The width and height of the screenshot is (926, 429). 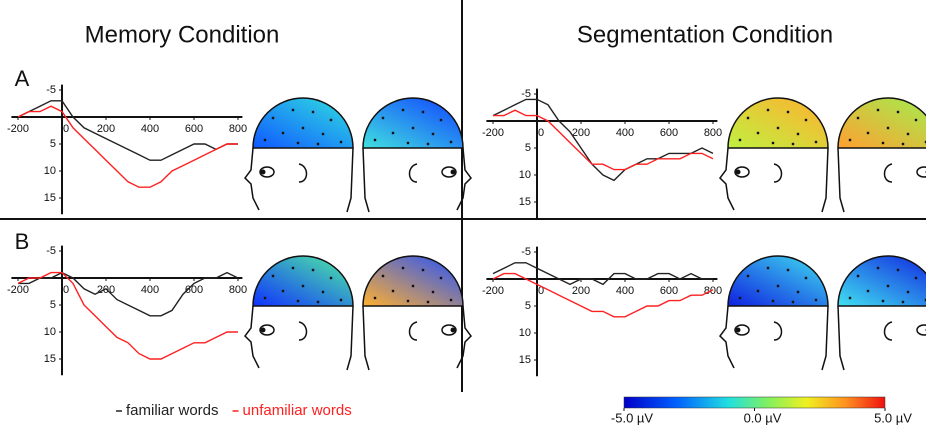 What do you see at coordinates (525, 333) in the screenshot?
I see `y-tick-label: 10` at bounding box center [525, 333].